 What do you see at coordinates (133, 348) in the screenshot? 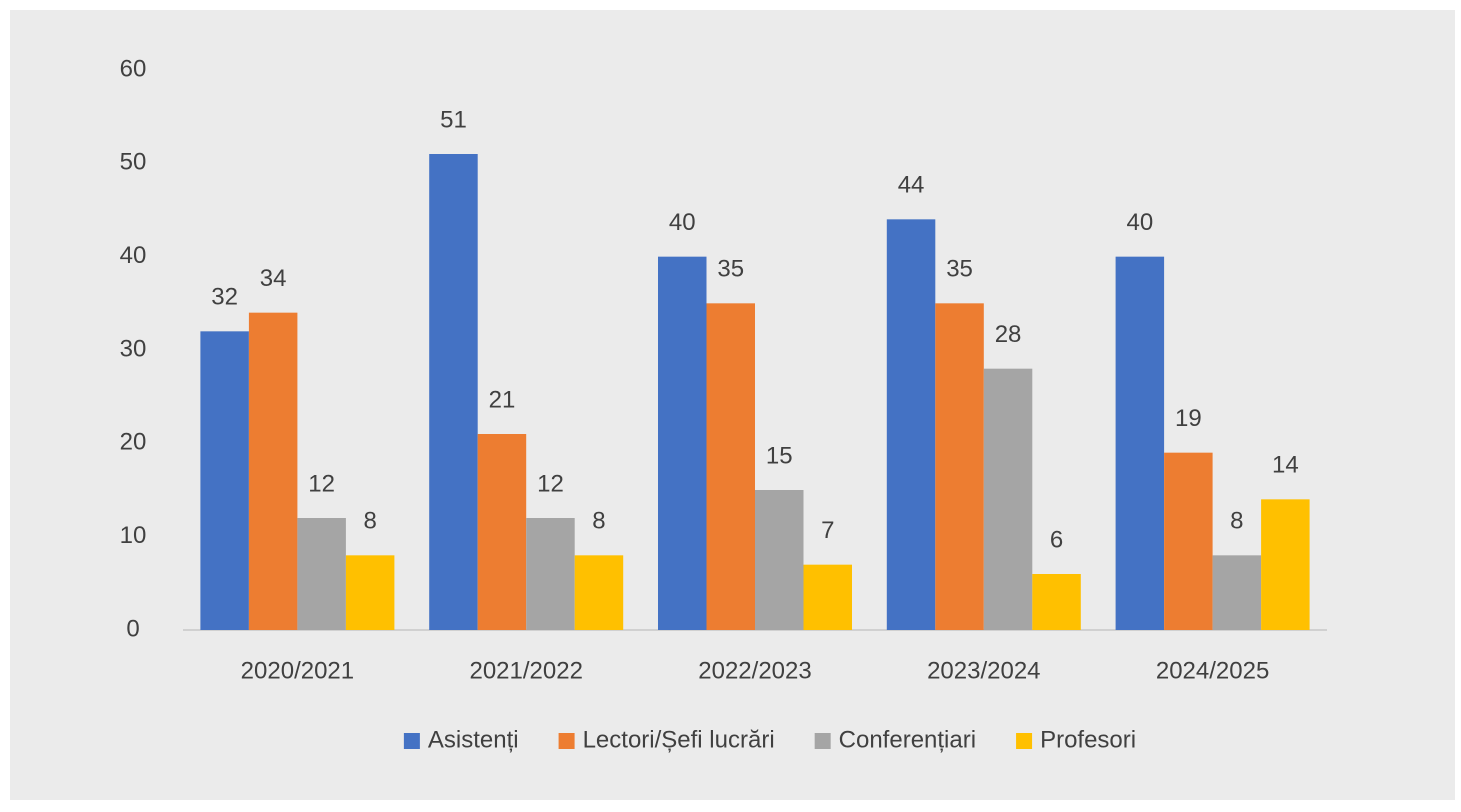
I see `y-tick-label: 30` at bounding box center [133, 348].